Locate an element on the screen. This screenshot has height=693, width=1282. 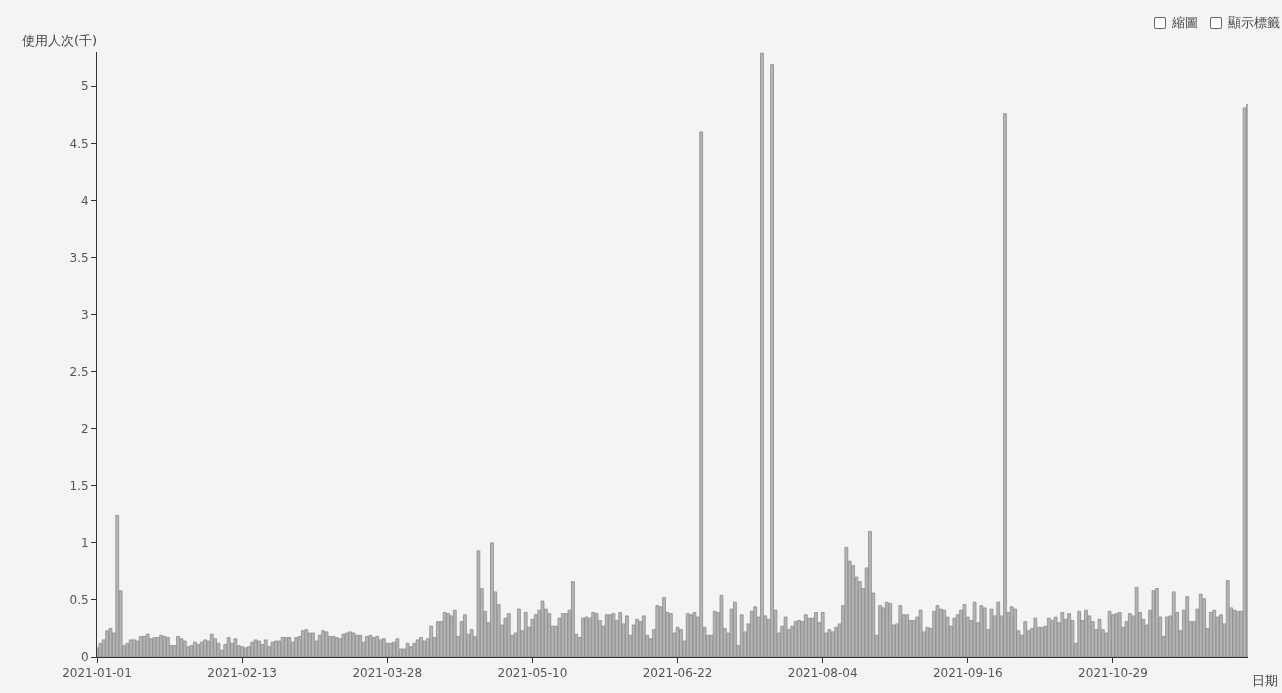
x-axis-title: 日期 is located at coordinates (1265, 680).